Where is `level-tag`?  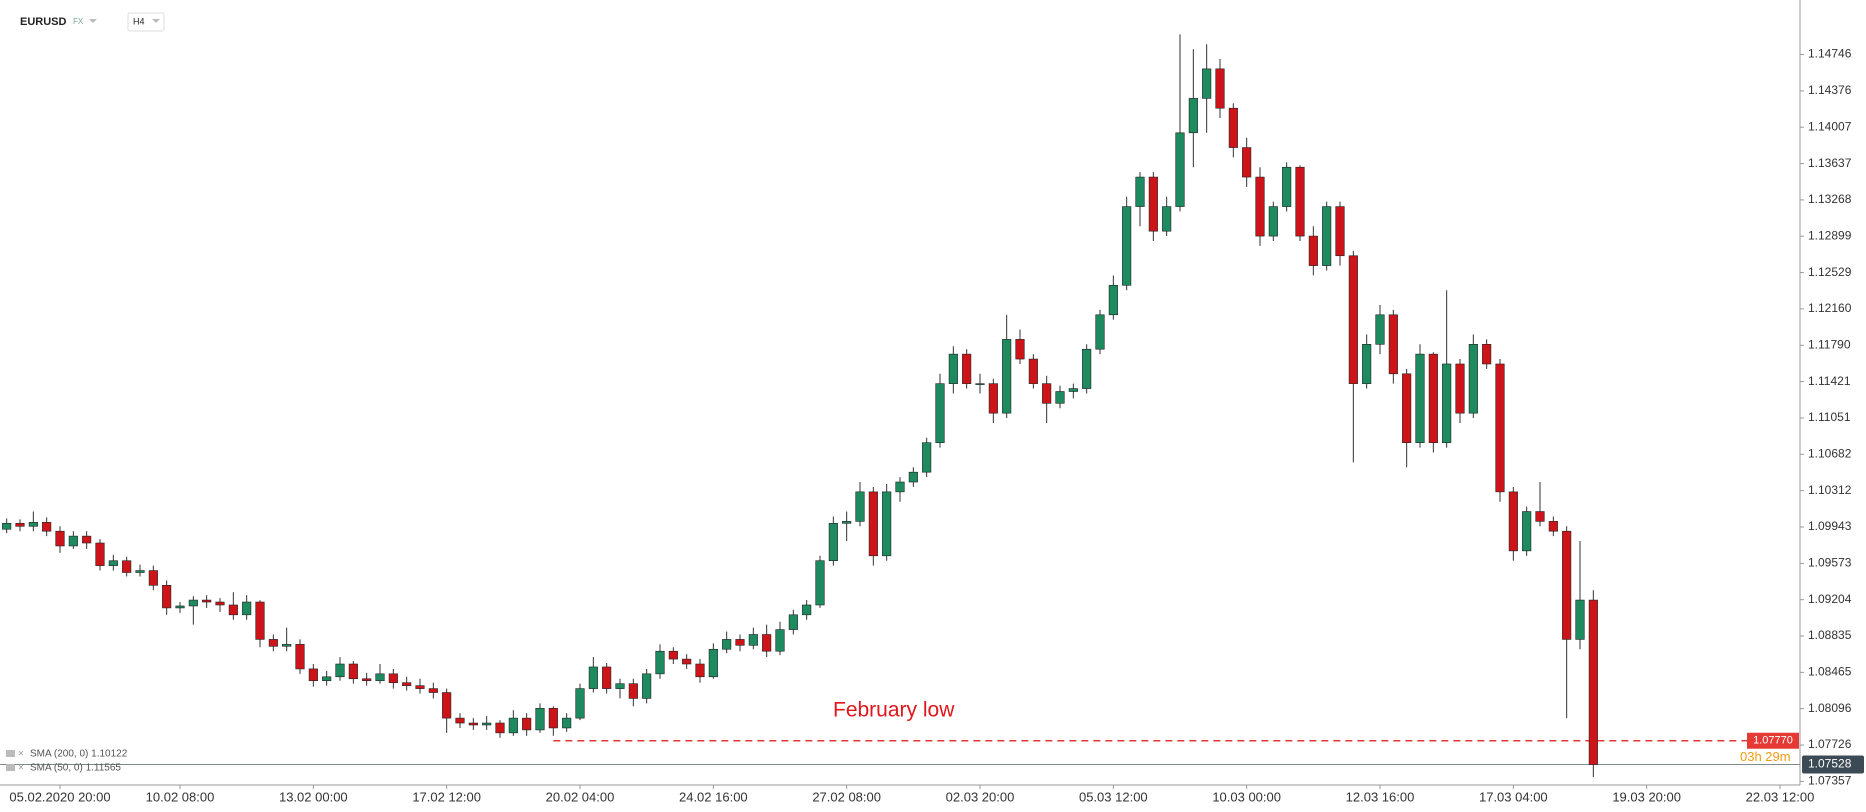
level-tag is located at coordinates (1773, 740).